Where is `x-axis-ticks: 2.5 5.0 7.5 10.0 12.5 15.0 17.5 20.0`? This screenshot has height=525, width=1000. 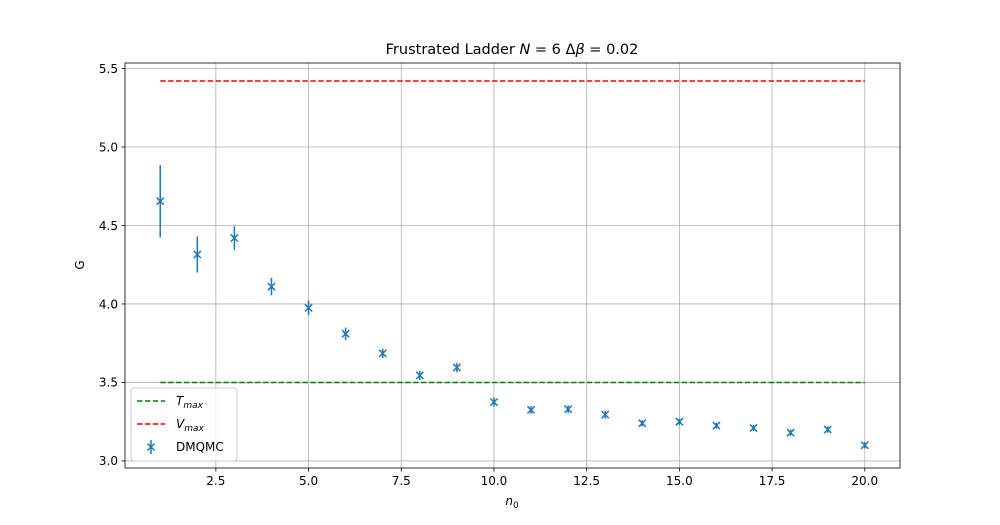 x-axis-ticks: 2.5 5.0 7.5 10.0 12.5 15.0 17.5 20.0 is located at coordinates (542, 478).